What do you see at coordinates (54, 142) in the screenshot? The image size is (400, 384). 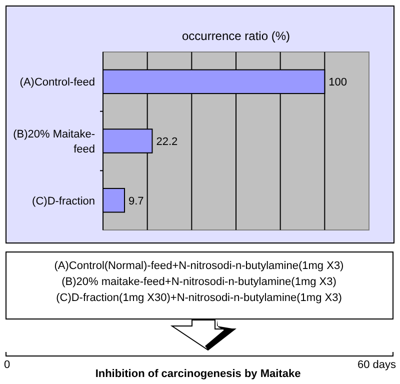 I see `y-tick-label: (B)20% Maitake-feed` at bounding box center [54, 142].